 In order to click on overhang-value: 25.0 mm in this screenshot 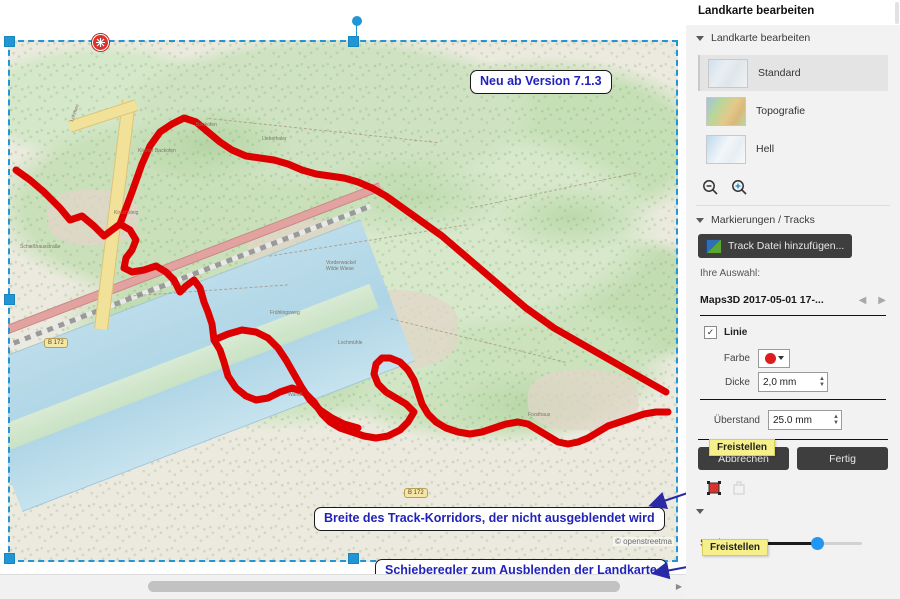, I will do `click(792, 420)`.